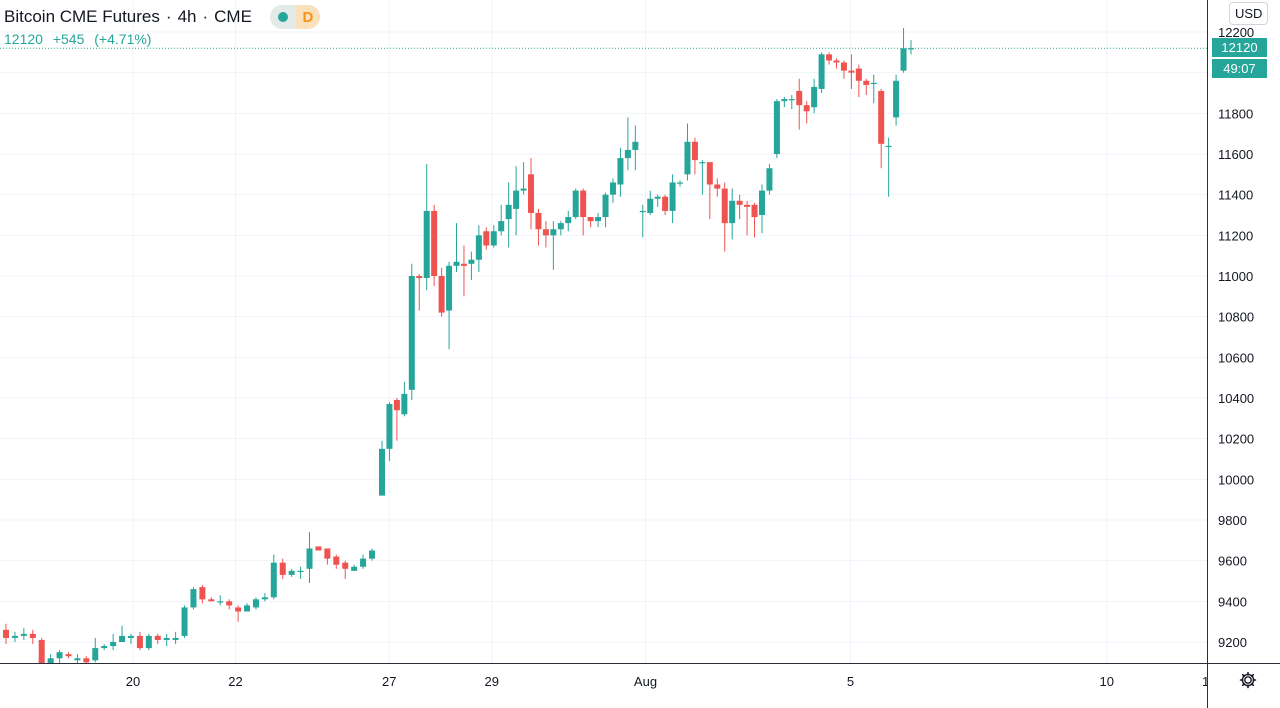 The width and height of the screenshot is (1280, 708). Describe the element at coordinates (82, 16) in the screenshot. I see `symbol-name: Bitcoin CME Futures` at that location.